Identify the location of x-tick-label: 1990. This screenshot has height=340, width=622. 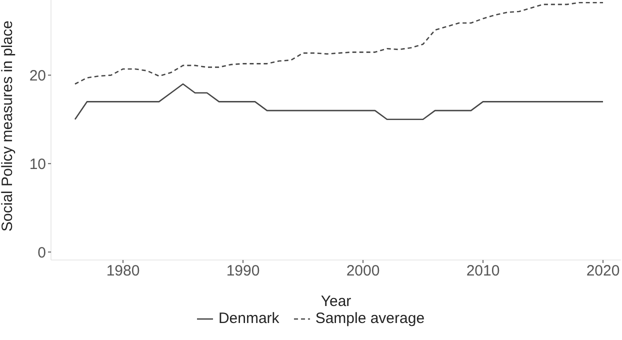
(243, 271).